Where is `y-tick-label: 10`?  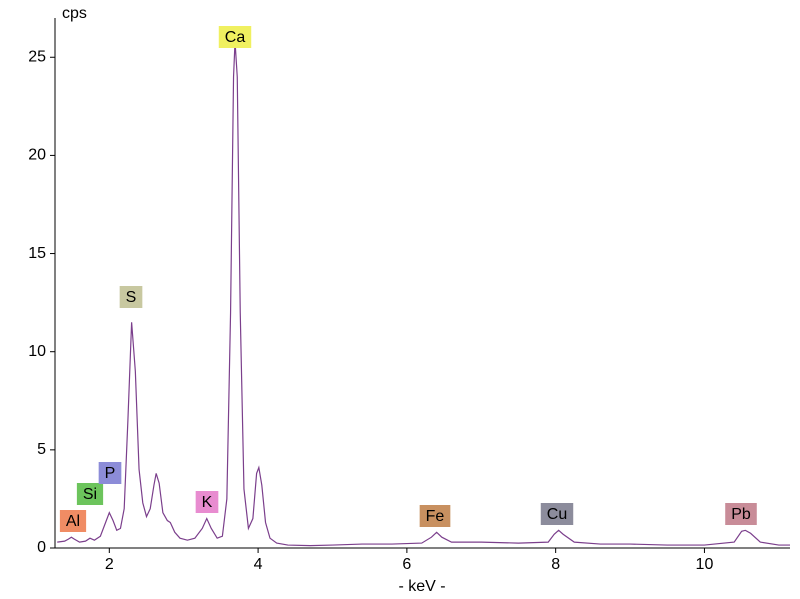 y-tick-label: 10 is located at coordinates (37, 351).